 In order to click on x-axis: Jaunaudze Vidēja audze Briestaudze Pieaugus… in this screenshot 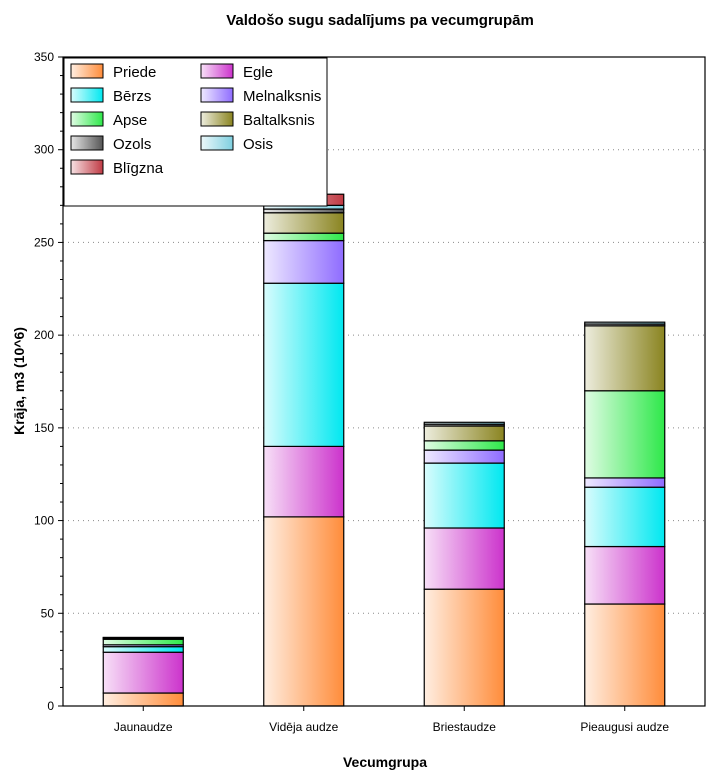, I will do `click(391, 720)`.